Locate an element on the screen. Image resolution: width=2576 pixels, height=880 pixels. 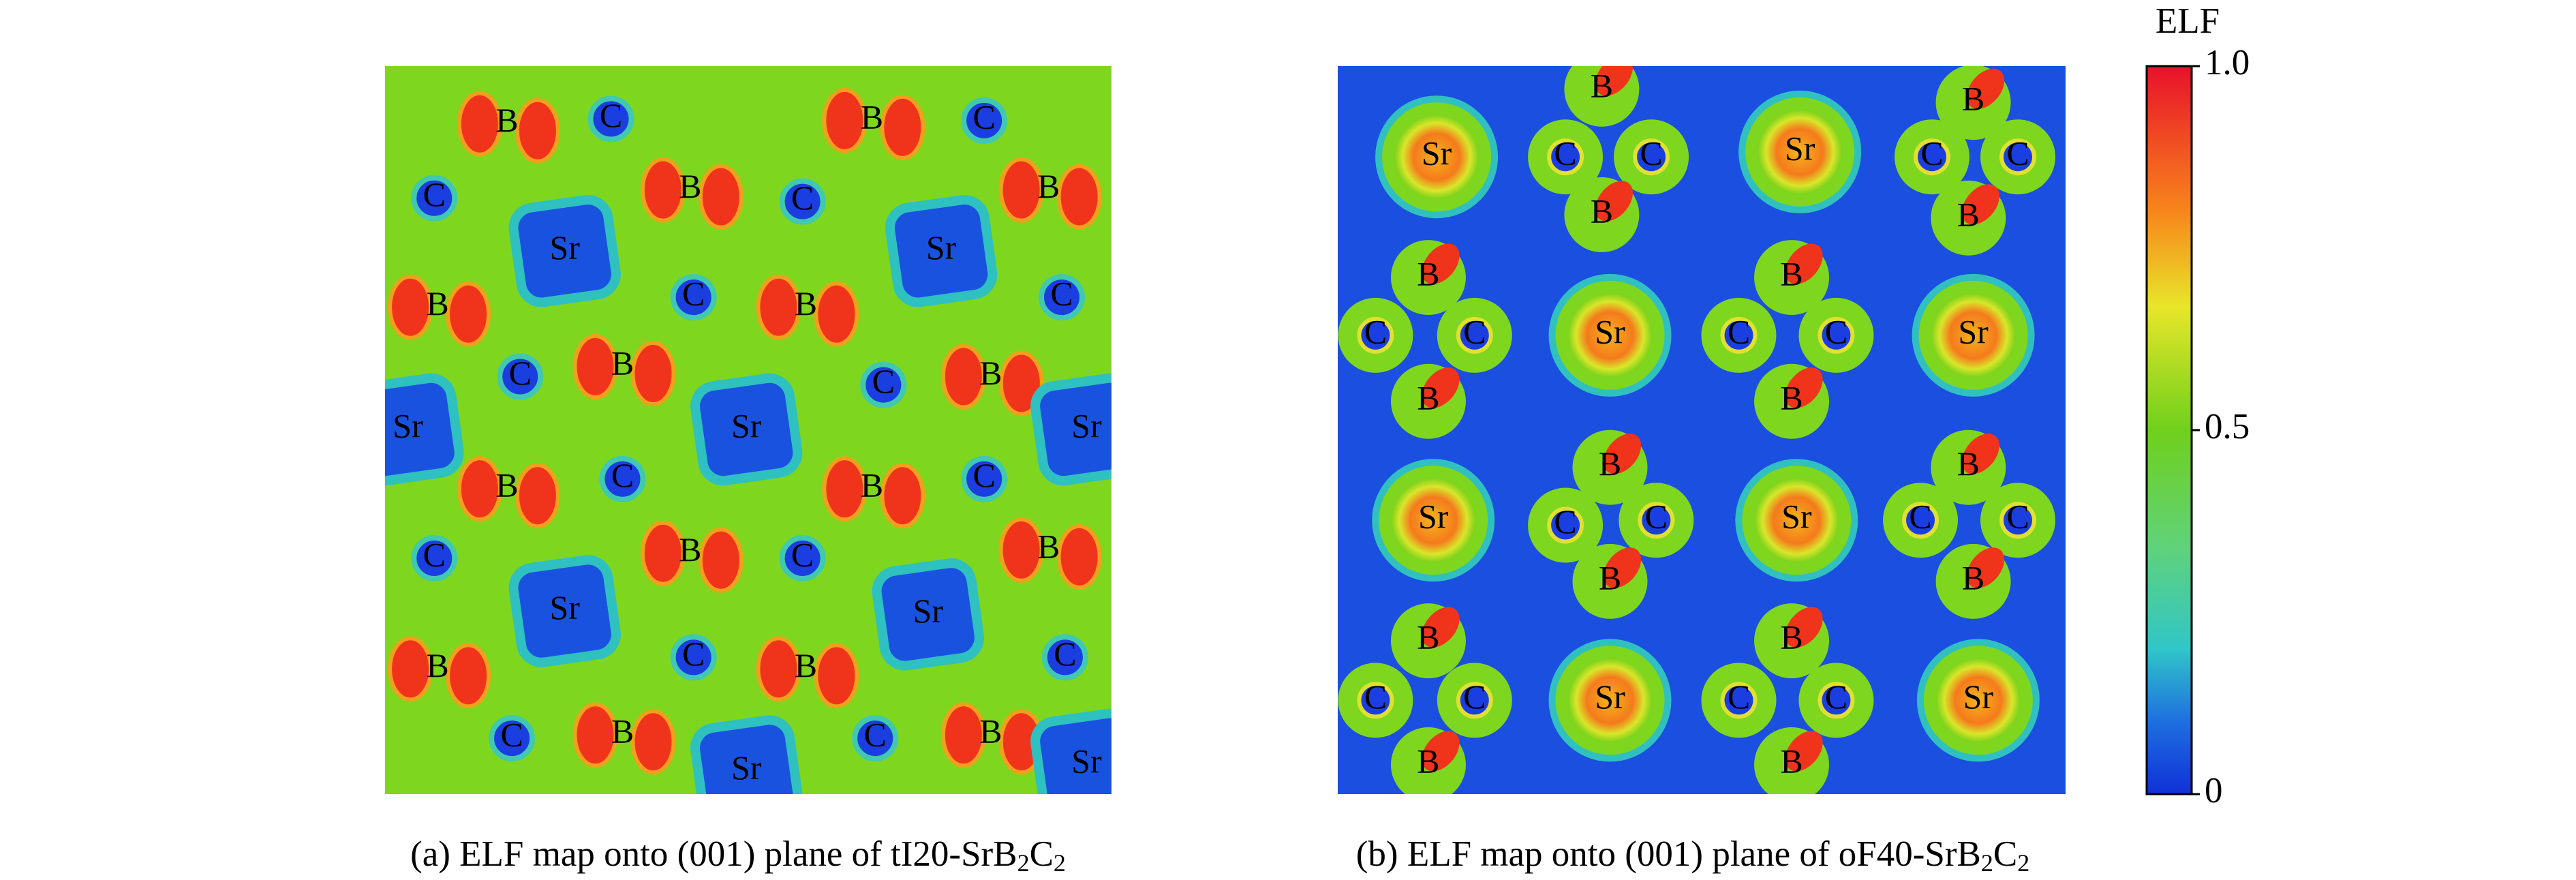
colorbar-tick-label: 1.0 is located at coordinates (2227, 62).